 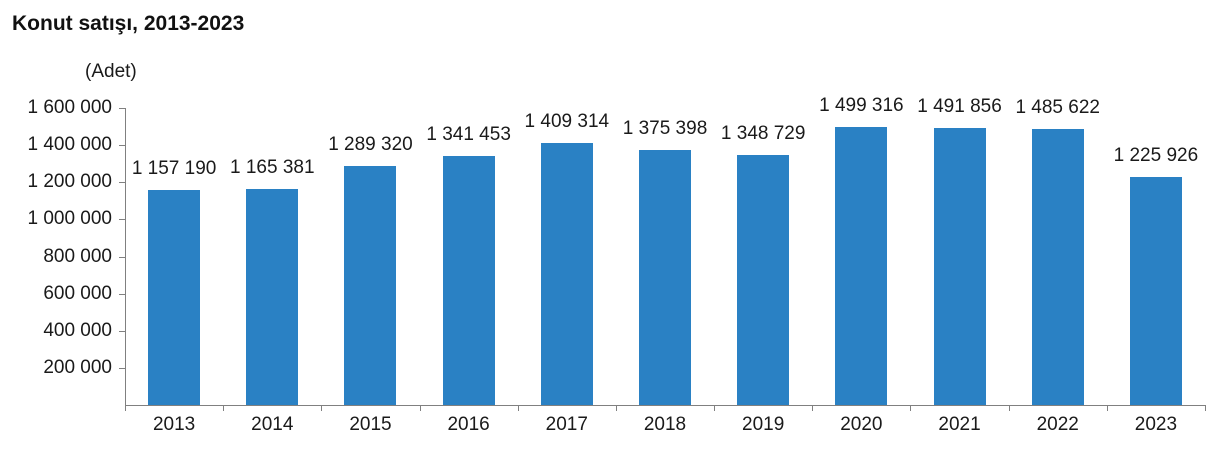 I want to click on bar-value-label: 1 348 729, so click(x=763, y=133).